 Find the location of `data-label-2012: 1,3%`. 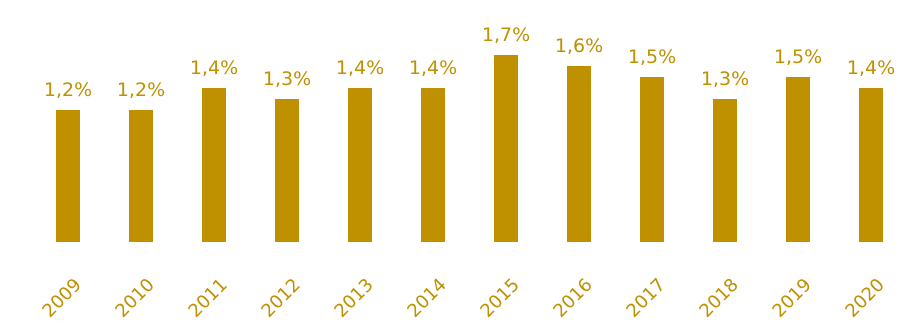

data-label-2012: 1,3% is located at coordinates (287, 79).